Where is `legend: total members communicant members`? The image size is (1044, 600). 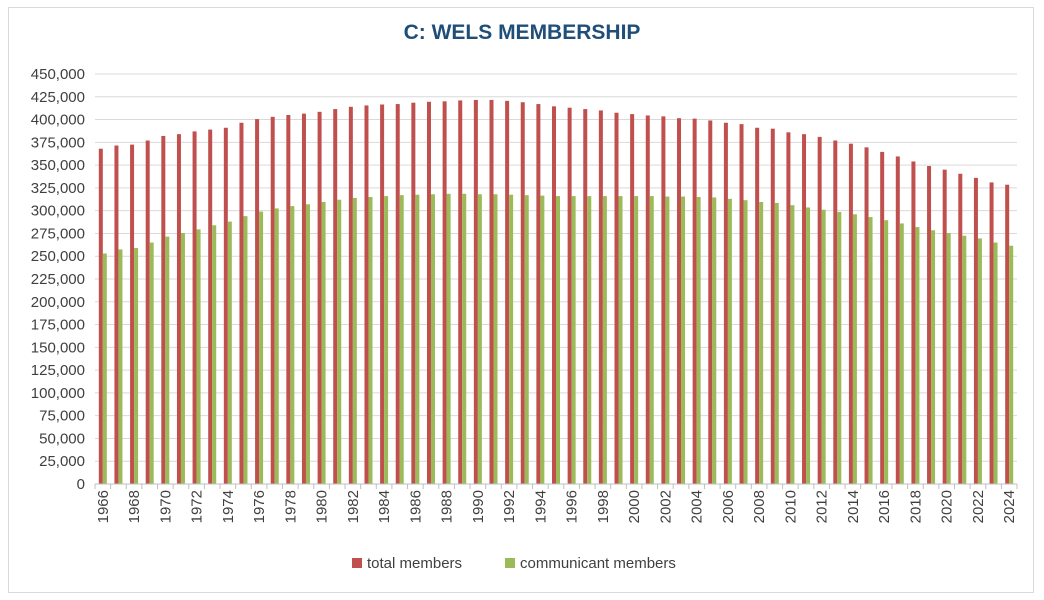
legend: total members communicant members is located at coordinates (514, 563).